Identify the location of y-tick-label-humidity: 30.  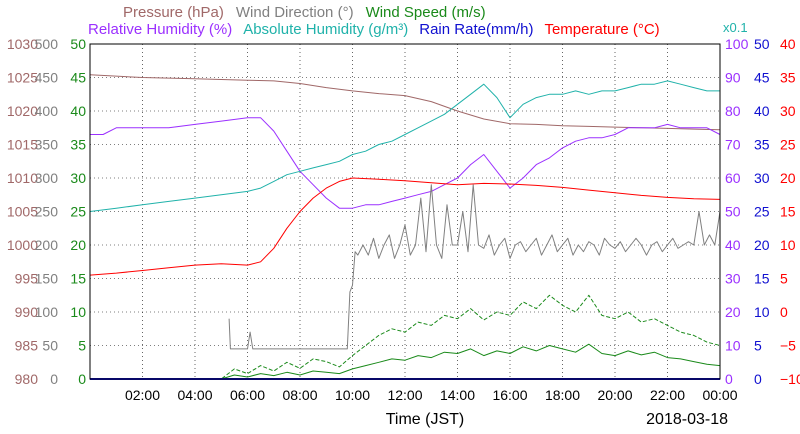
(733, 279).